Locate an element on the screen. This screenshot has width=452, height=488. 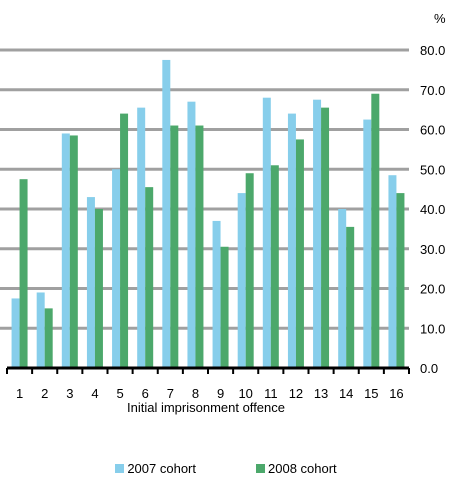
x-tick-label: 15 is located at coordinates (371, 393).